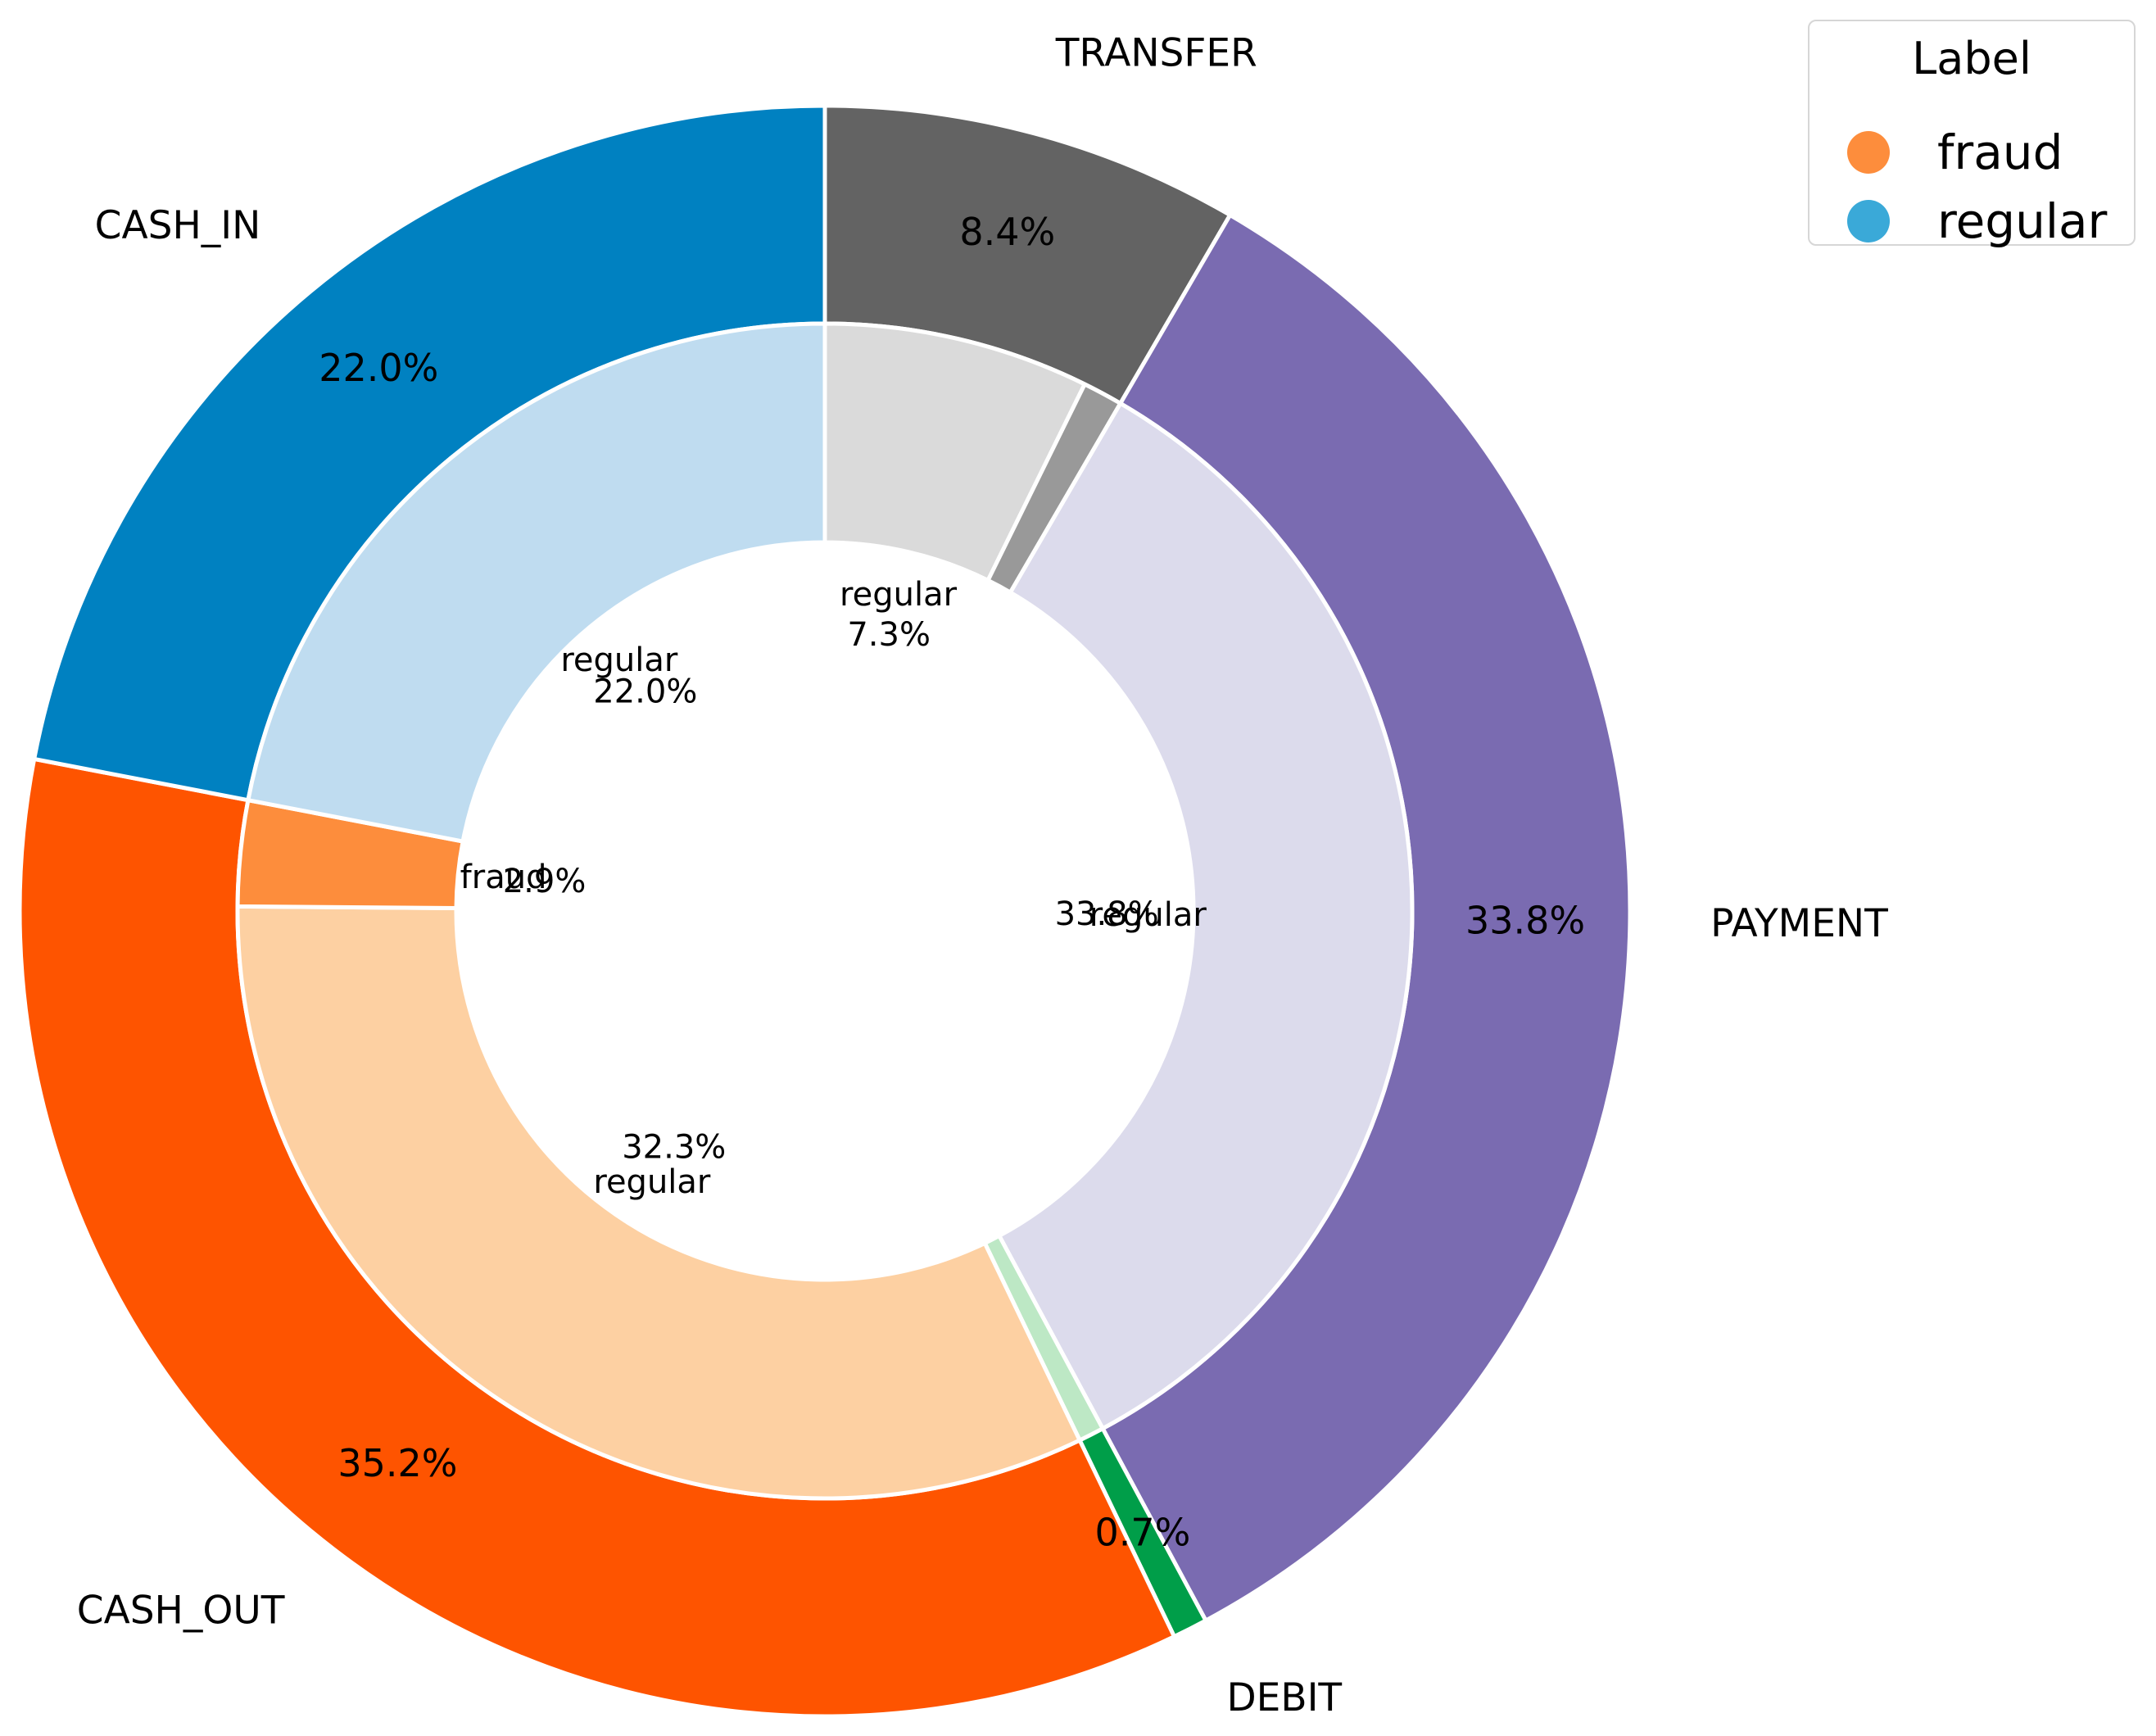 Image resolution: width=2156 pixels, height=1736 pixels. Describe the element at coordinates (652, 1182) in the screenshot. I see `inner-label-cash-out-regular: regular` at that location.